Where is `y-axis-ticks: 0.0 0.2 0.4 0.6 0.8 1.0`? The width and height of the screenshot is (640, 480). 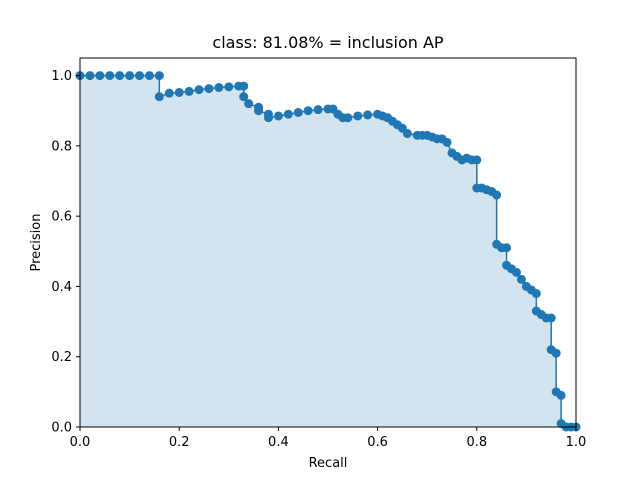 y-axis-ticks: 0.0 0.2 0.4 0.6 0.8 1.0 is located at coordinates (65, 252).